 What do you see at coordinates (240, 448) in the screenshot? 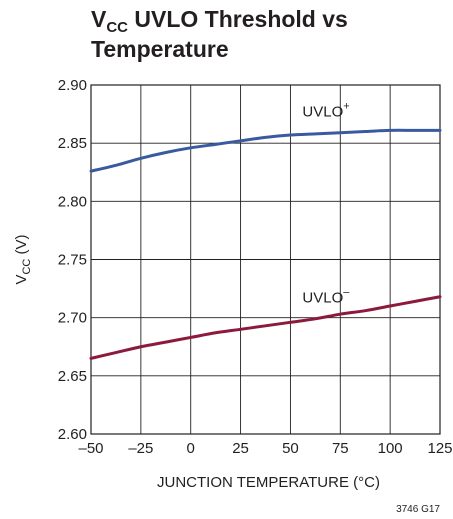
I see `x-tick-label: 25` at bounding box center [240, 448].